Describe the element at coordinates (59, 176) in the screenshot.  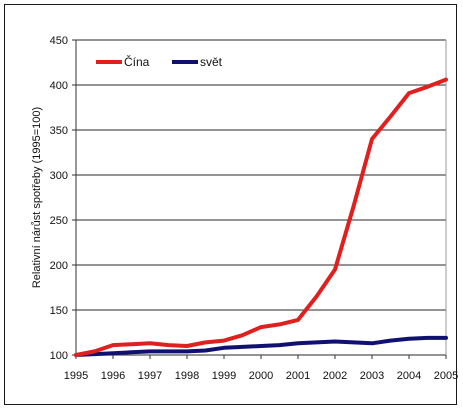
I see `y-tick-label-300: 300` at that location.